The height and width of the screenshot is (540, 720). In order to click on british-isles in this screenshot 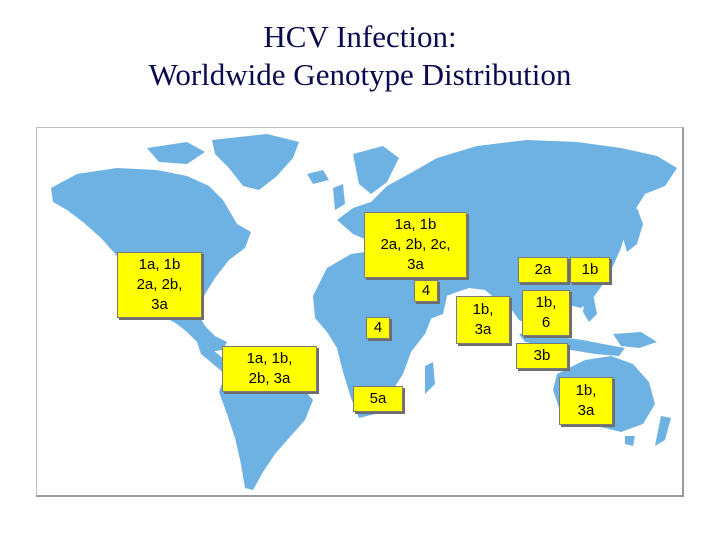, I will do `click(339, 197)`.